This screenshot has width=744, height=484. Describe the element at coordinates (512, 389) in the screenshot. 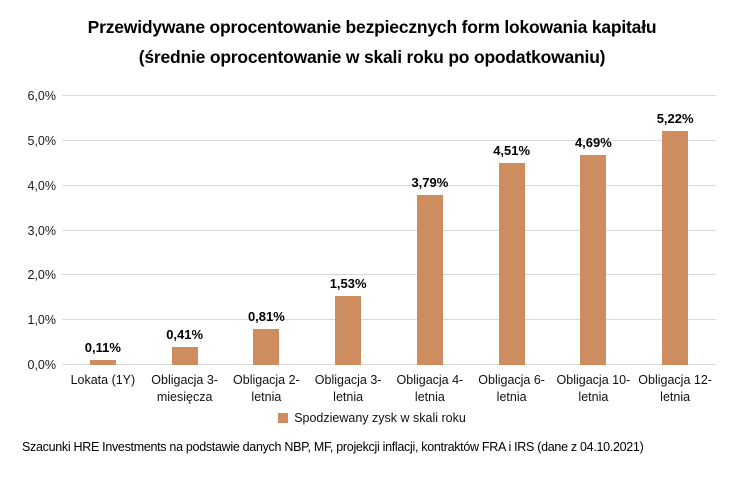

I see `x-category-label: Obligacja 6- letnia` at that location.